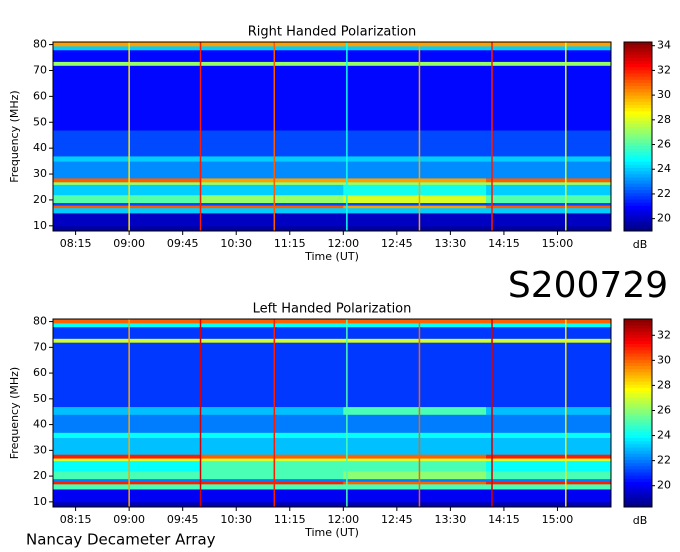 The width and height of the screenshot is (680, 552). Describe the element at coordinates (664, 384) in the screenshot. I see `colorbar-tick-label: 28` at that location.